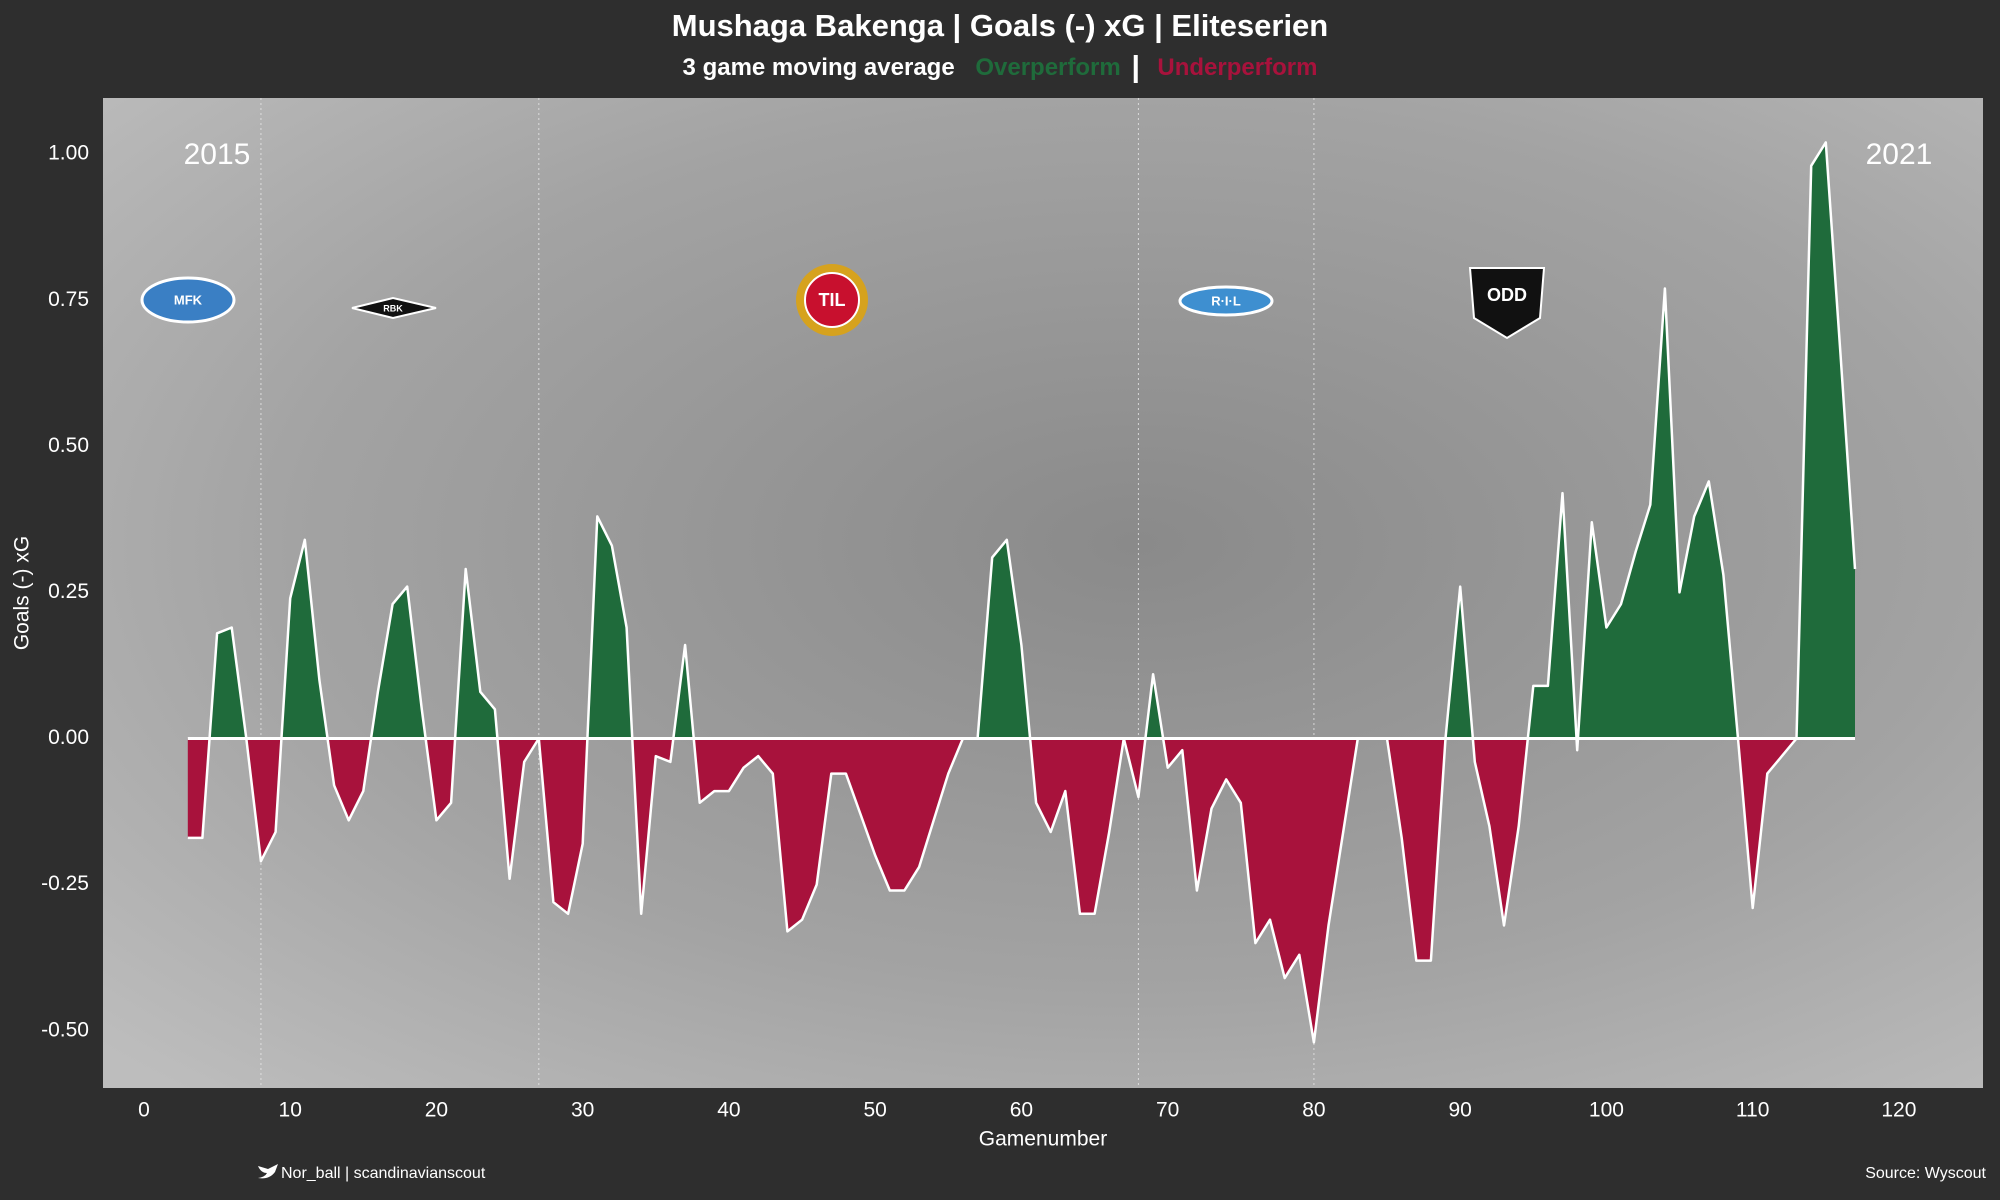 This screenshot has width=2000, height=1200. I want to click on legend-separator, so click(1135, 69).